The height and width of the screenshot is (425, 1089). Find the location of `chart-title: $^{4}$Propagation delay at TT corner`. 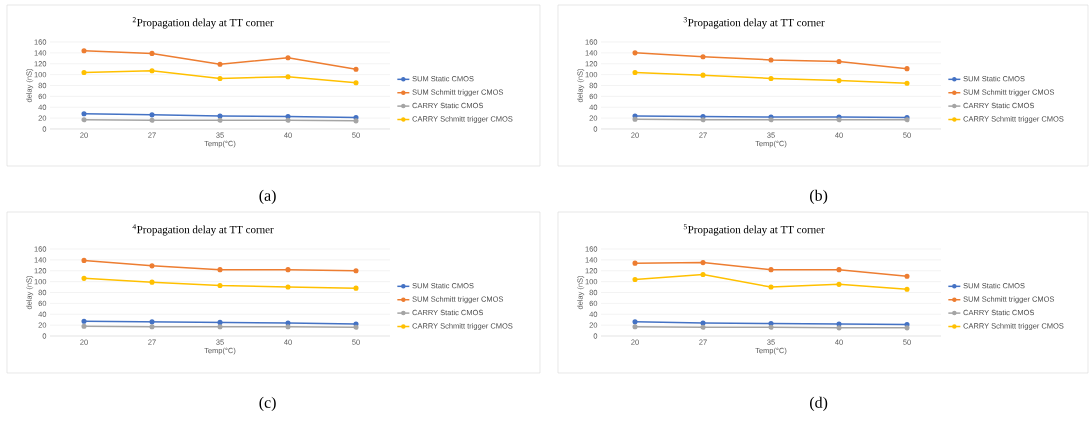

chart-title: $^{4}$Propagation delay at TT corner is located at coordinates (203, 230).